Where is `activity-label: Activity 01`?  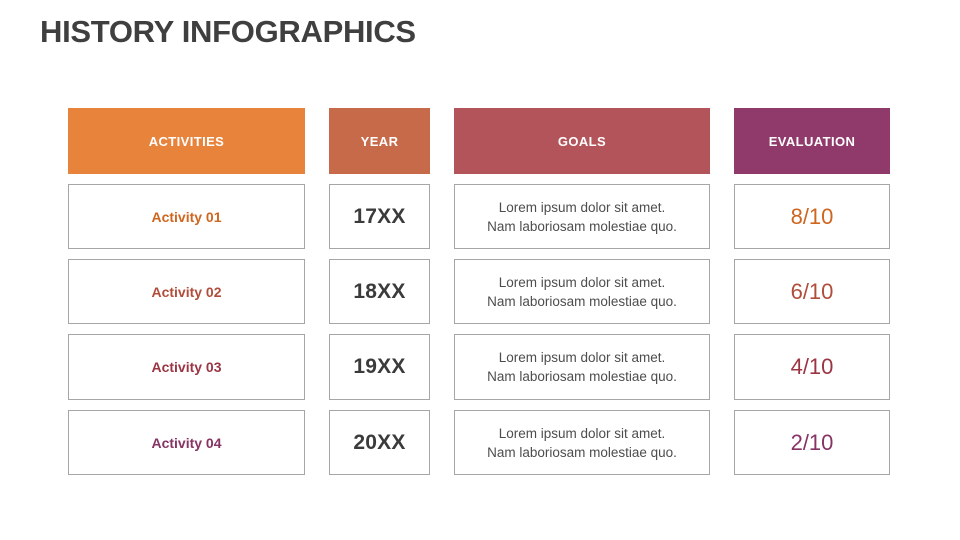
activity-label: Activity 01 is located at coordinates (186, 216).